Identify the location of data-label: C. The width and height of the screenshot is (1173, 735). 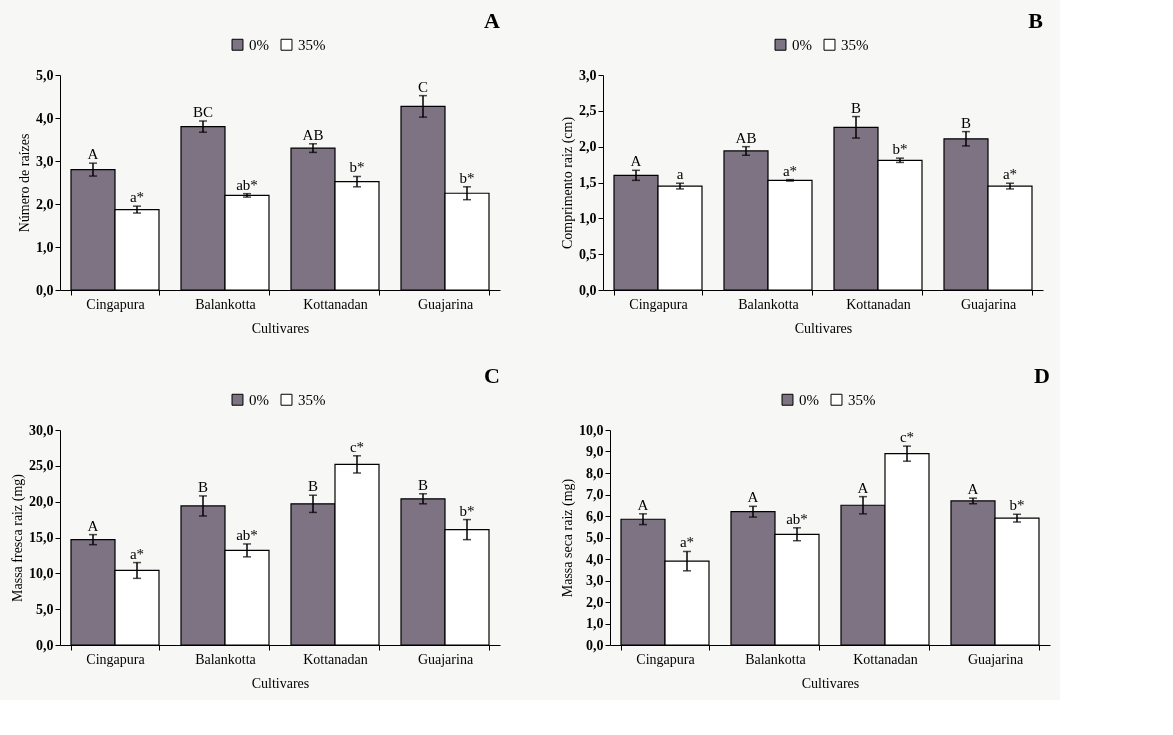
(423, 86).